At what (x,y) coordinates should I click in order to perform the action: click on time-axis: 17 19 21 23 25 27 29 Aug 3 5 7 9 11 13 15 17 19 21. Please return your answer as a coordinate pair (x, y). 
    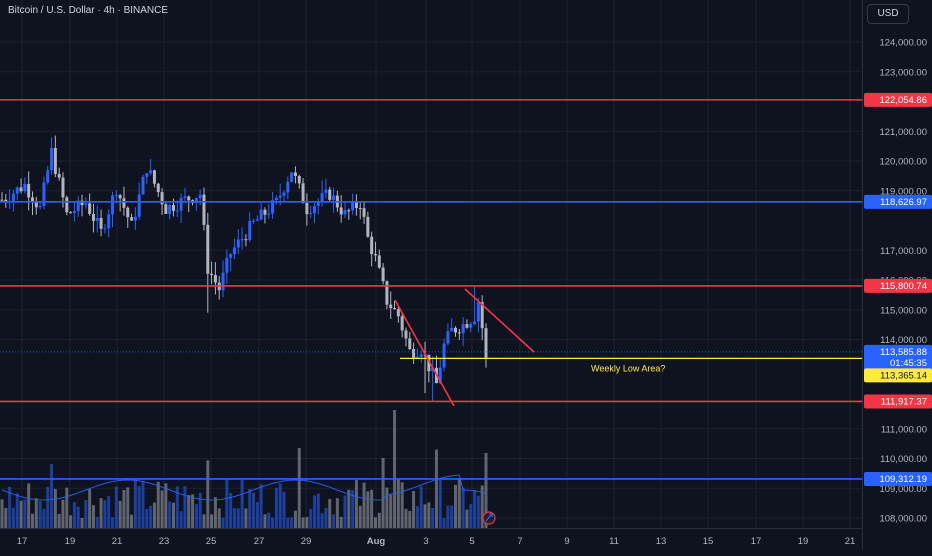
    Looking at the image, I should click on (431, 539).